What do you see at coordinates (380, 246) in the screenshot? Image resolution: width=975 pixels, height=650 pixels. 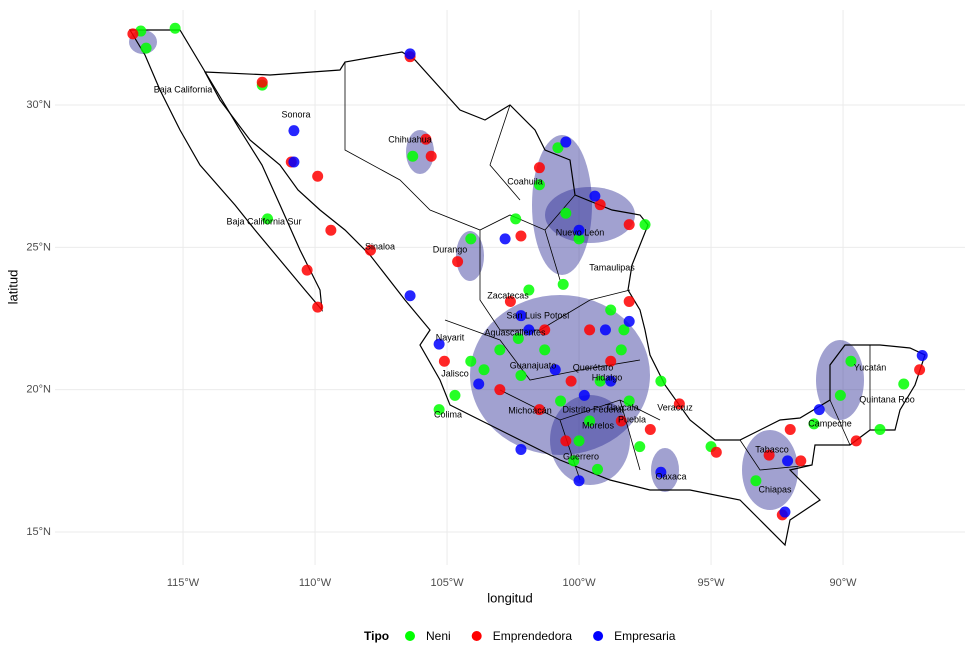 I see `state-label: Sinaloa` at bounding box center [380, 246].